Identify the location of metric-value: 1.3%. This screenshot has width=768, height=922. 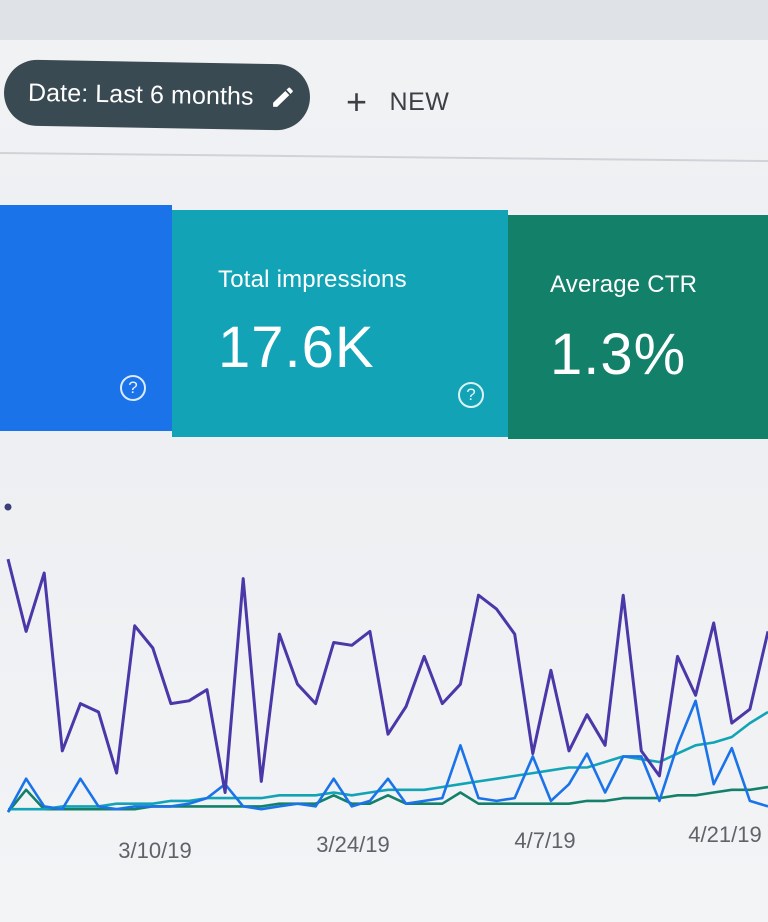
(618, 354).